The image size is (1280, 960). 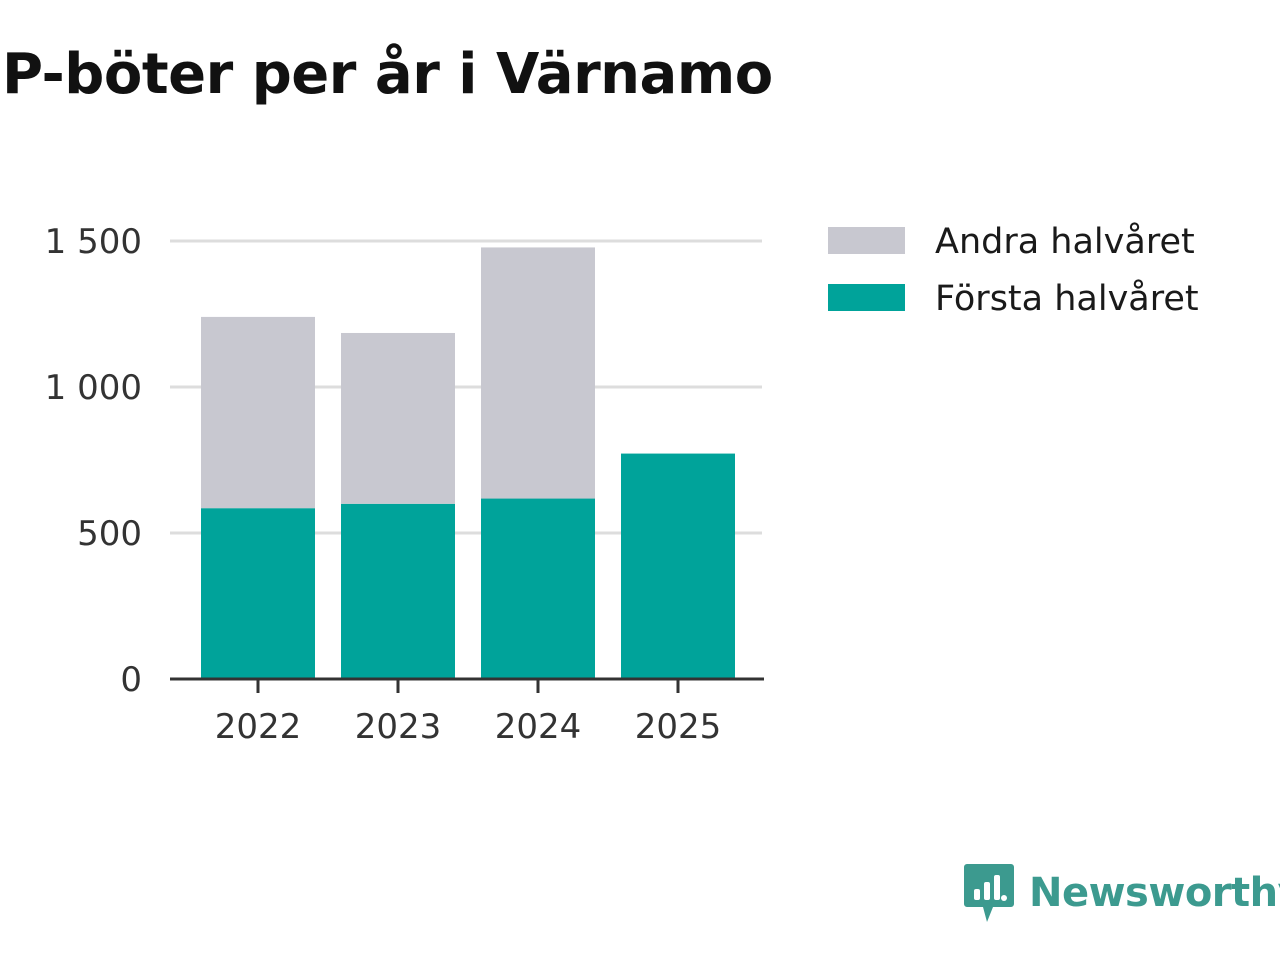 I want to click on x-tick-label-2023: 2023, so click(x=398, y=727).